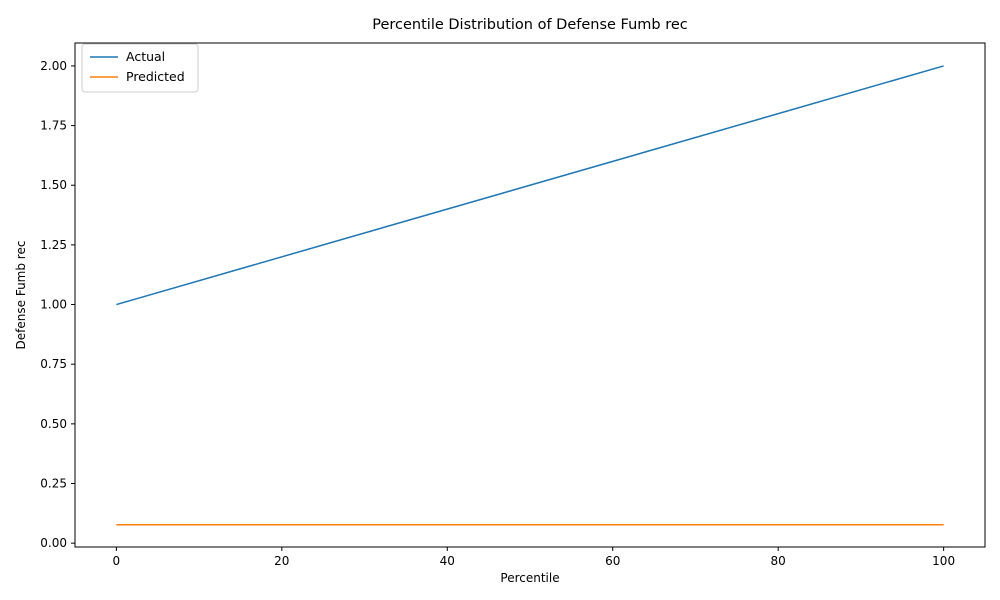 The image size is (1000, 600). I want to click on y-tick-label: 1.25, so click(53, 245).